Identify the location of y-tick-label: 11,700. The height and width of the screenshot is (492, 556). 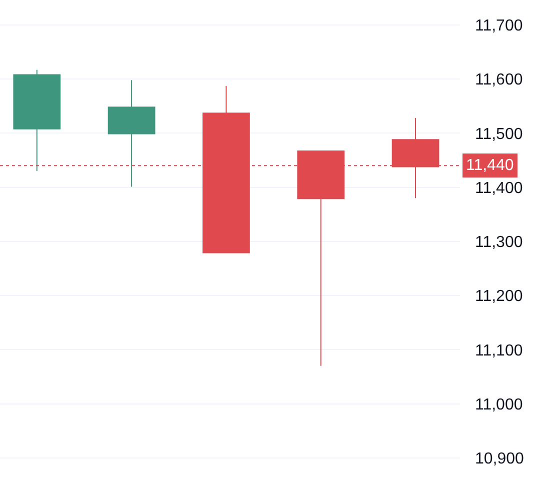
(499, 26).